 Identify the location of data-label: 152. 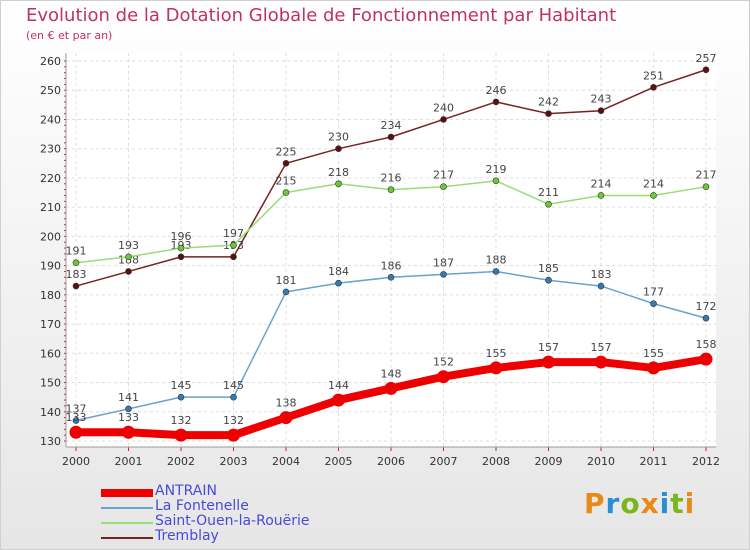
(443, 362).